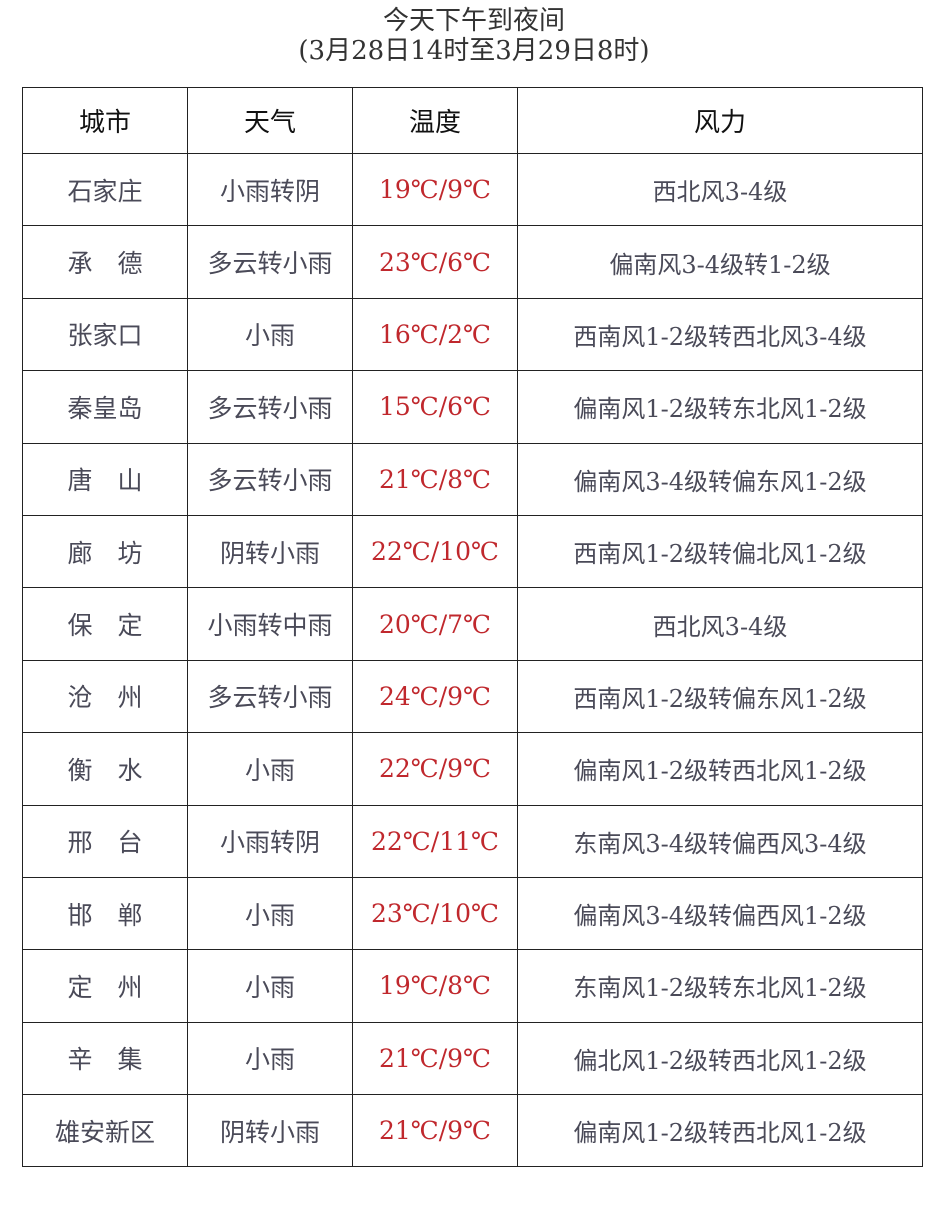 The height and width of the screenshot is (1218, 942). I want to click on city-cell: 定 州, so click(105, 986).